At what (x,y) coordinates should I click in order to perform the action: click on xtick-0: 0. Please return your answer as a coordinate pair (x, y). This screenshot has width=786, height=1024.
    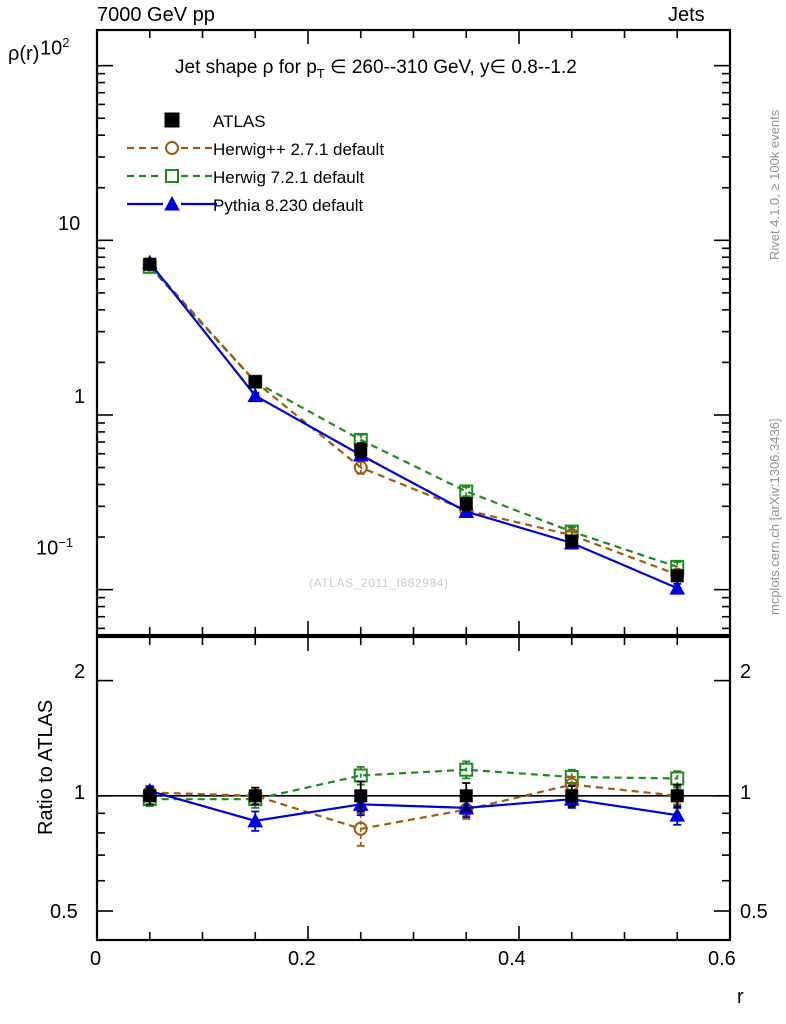
    Looking at the image, I should click on (96, 959).